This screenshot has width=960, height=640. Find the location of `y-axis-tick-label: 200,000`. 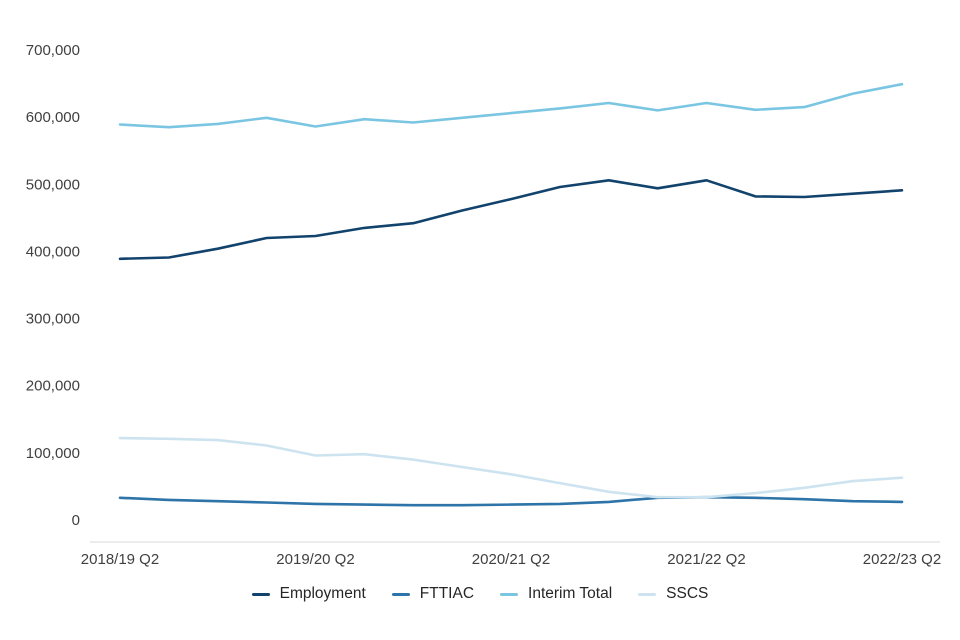

y-axis-tick-label: 200,000 is located at coordinates (53, 386).